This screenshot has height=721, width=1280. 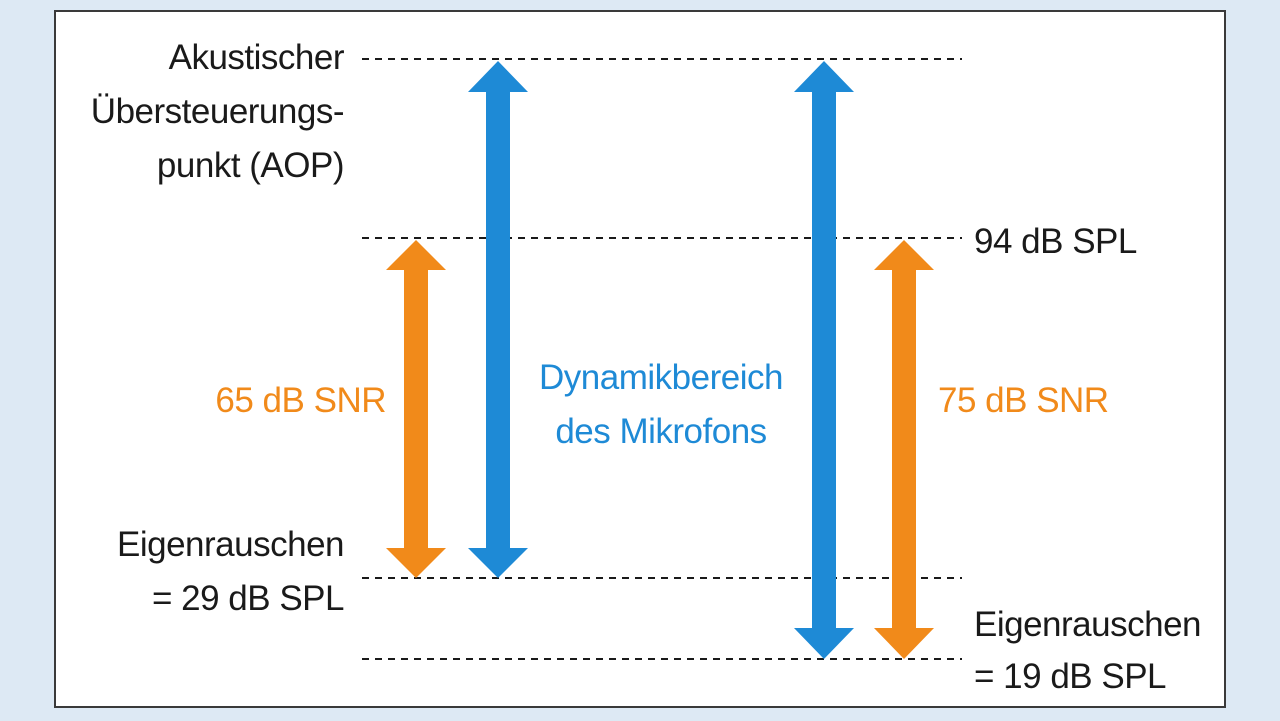 I want to click on noise-left-label: Eigenrauschen = 29 dB SPL, so click(x=231, y=572).